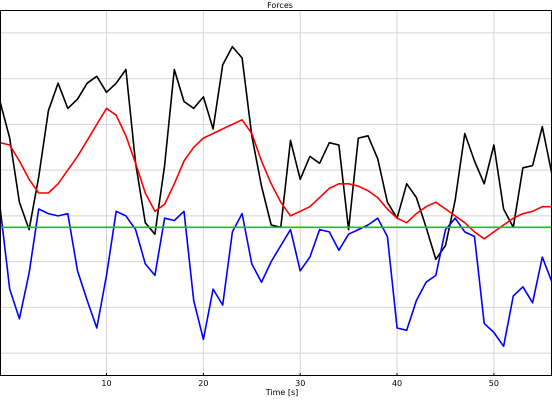 The image size is (552, 400). Describe the element at coordinates (397, 383) in the screenshot. I see `x-tick-label-3: 40` at that location.